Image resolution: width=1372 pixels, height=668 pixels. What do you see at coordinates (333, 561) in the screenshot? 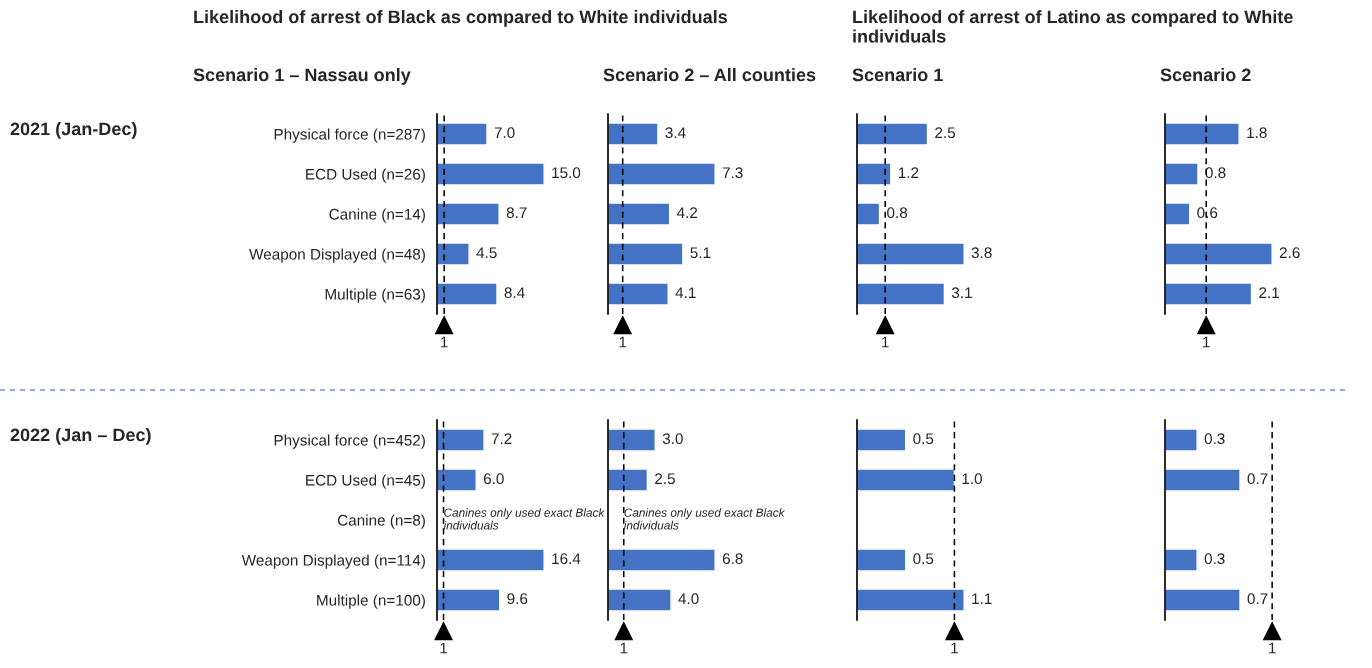
I see `y-tick-label: Weapon Displayed (n=114)` at bounding box center [333, 561].